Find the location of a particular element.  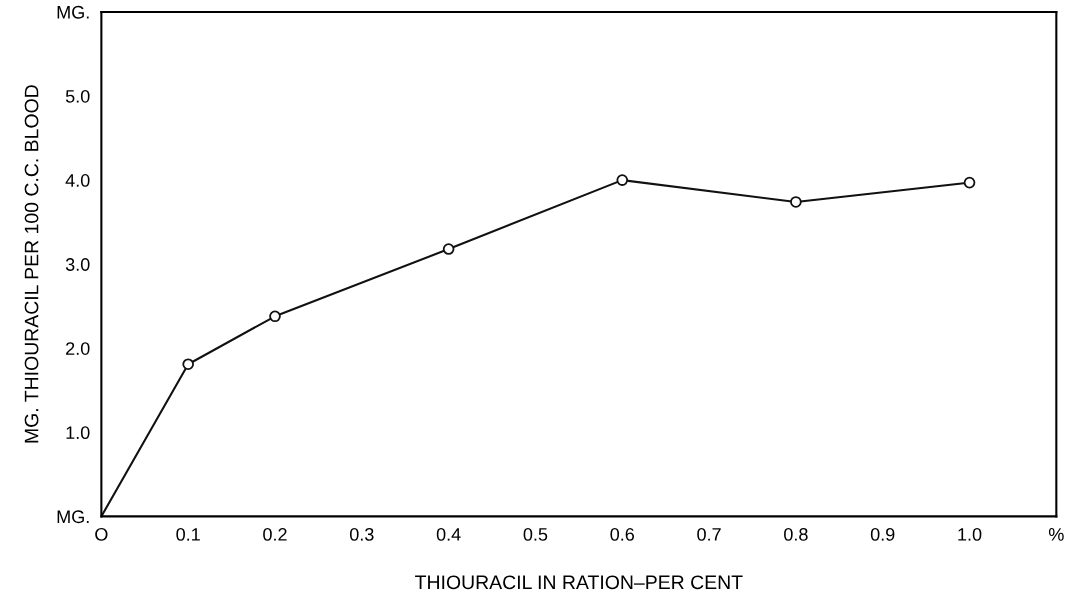

x-tick-label: % is located at coordinates (1056, 534).